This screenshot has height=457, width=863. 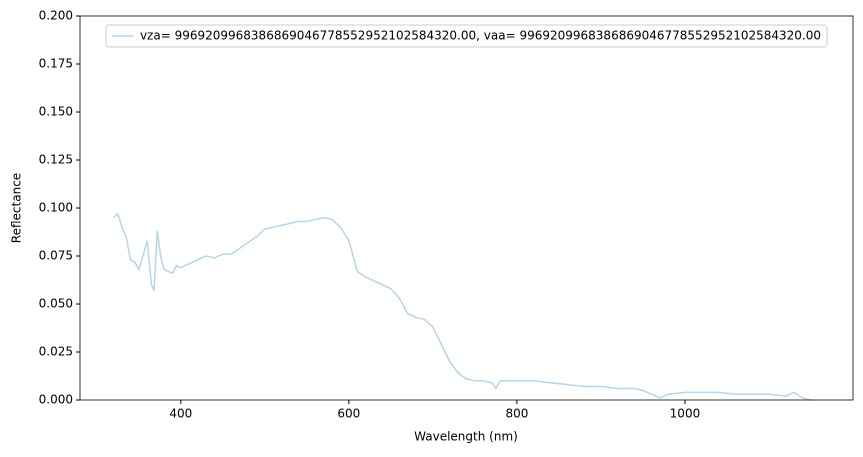 I want to click on y-tick-label: 0.175, so click(x=56, y=64).